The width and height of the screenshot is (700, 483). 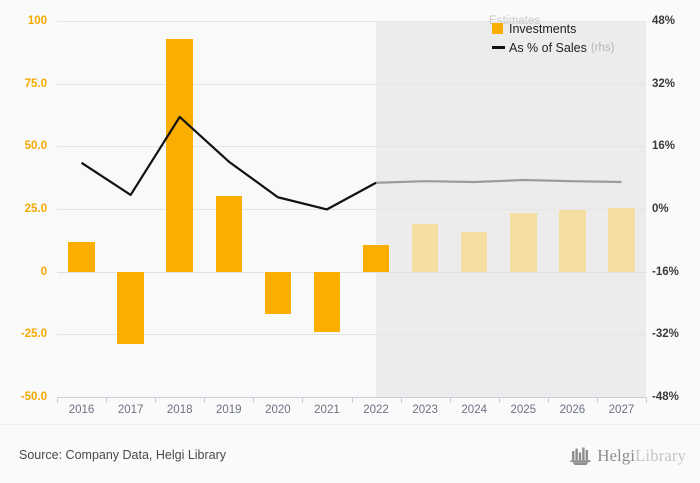 What do you see at coordinates (474, 251) in the screenshot?
I see `bar-2024` at bounding box center [474, 251].